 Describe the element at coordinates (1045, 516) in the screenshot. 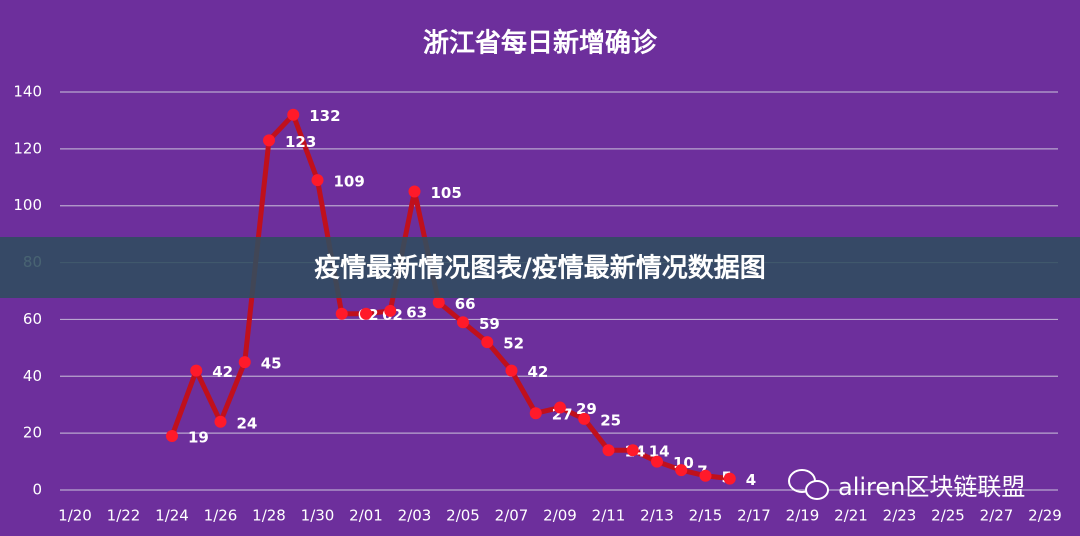

I see `x-tick-label: 2/29` at that location.